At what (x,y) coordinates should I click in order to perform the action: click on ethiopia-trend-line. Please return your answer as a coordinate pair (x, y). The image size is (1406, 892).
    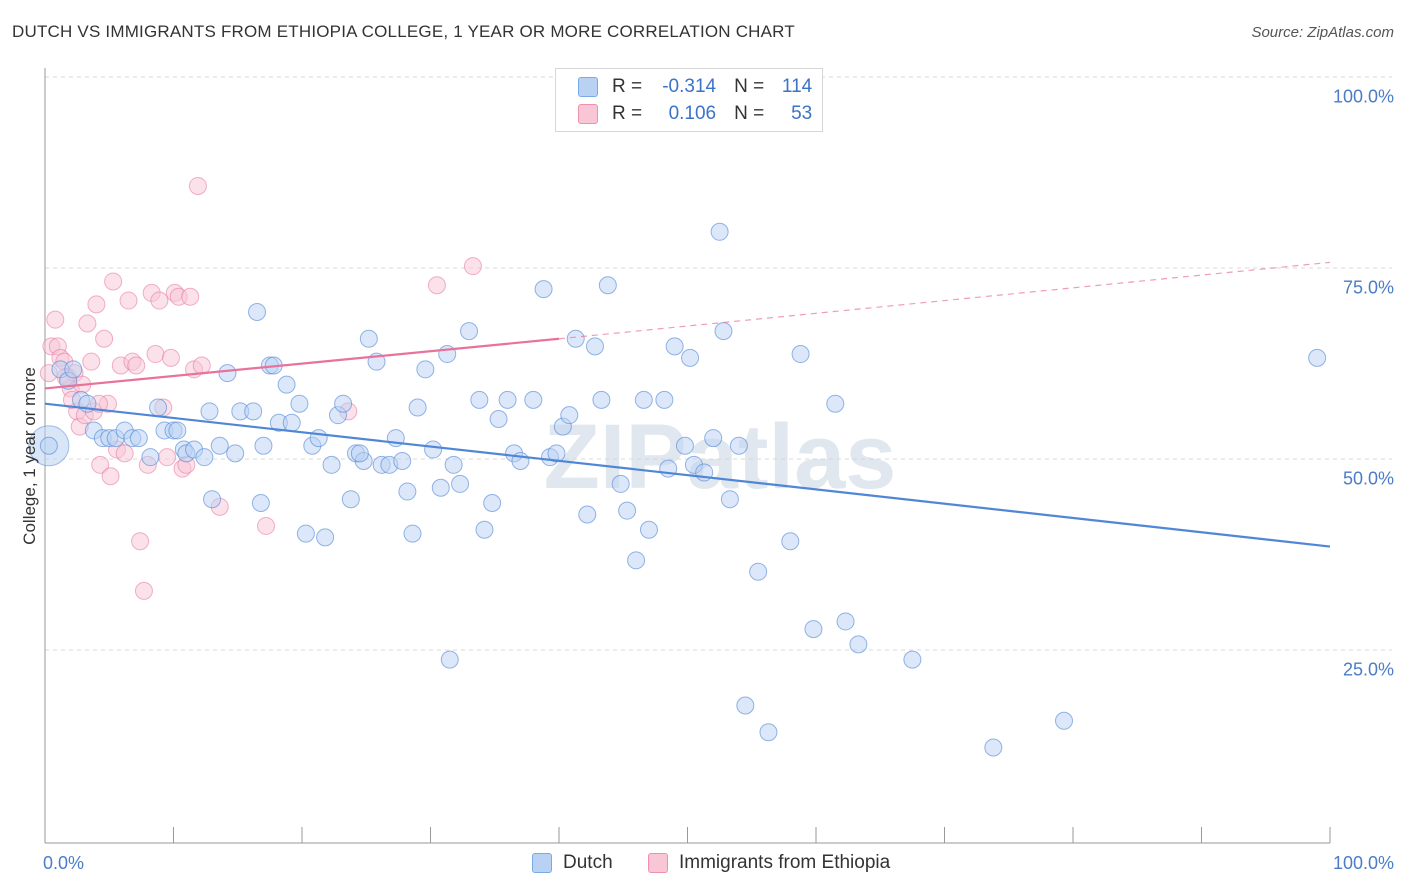
    Looking at the image, I should click on (302, 363).